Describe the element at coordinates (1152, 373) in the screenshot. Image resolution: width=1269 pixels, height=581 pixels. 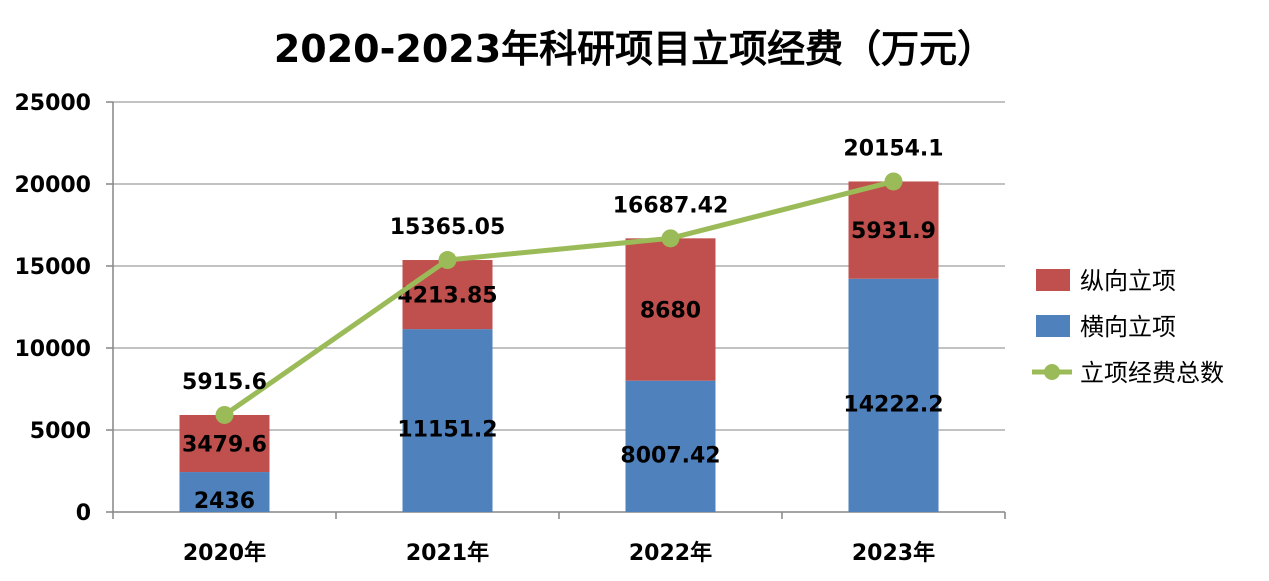
I see `legend-label: 立项经费总数` at that location.